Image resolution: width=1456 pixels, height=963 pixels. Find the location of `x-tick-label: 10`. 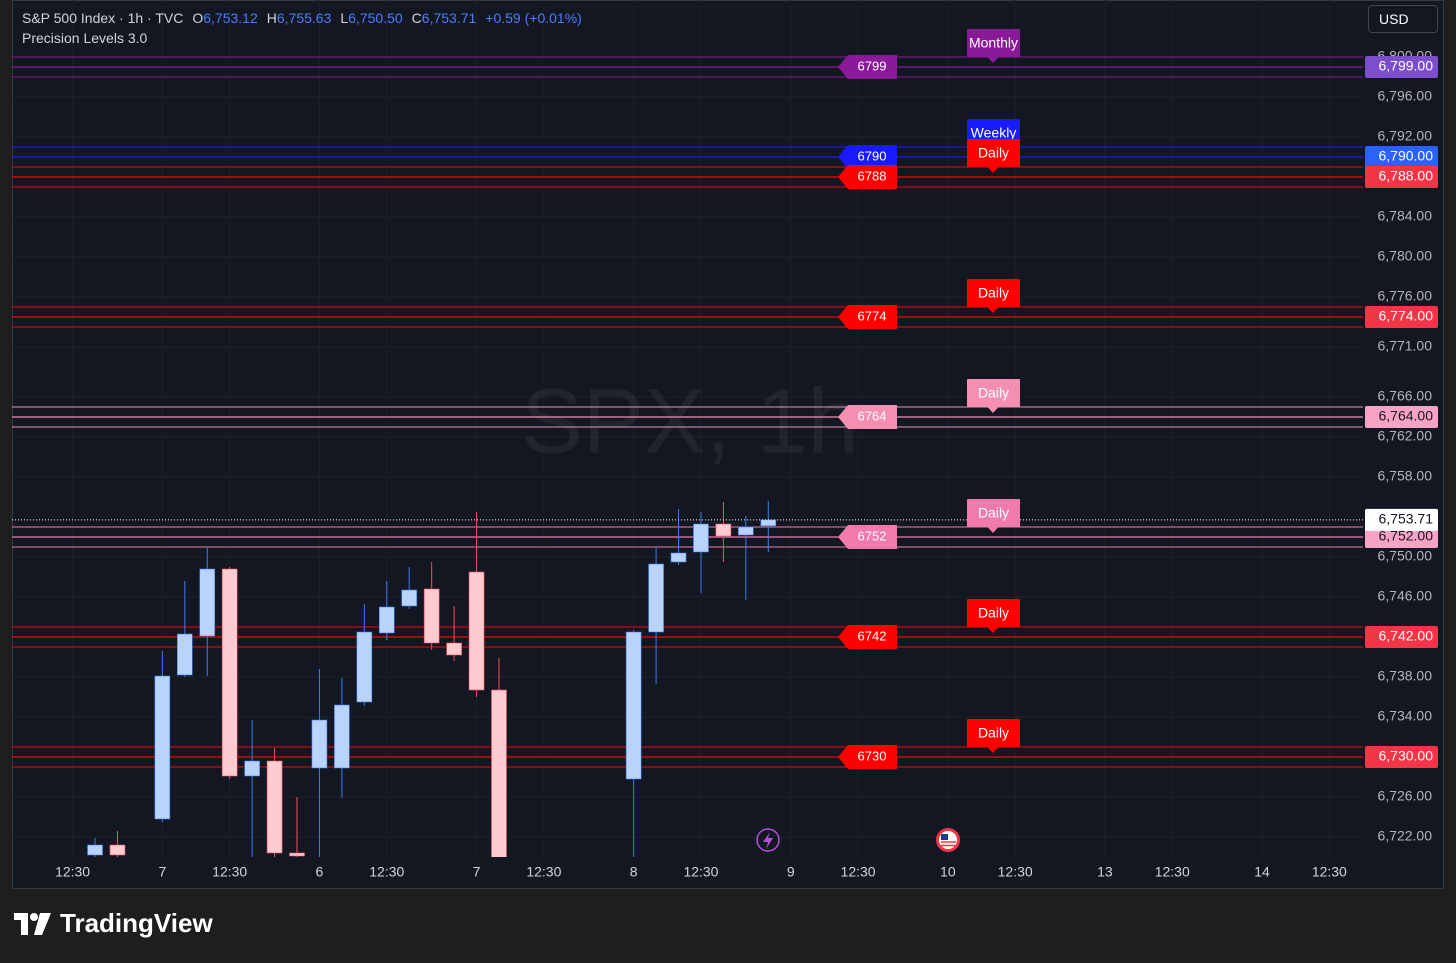

x-tick-label: 10 is located at coordinates (948, 872).